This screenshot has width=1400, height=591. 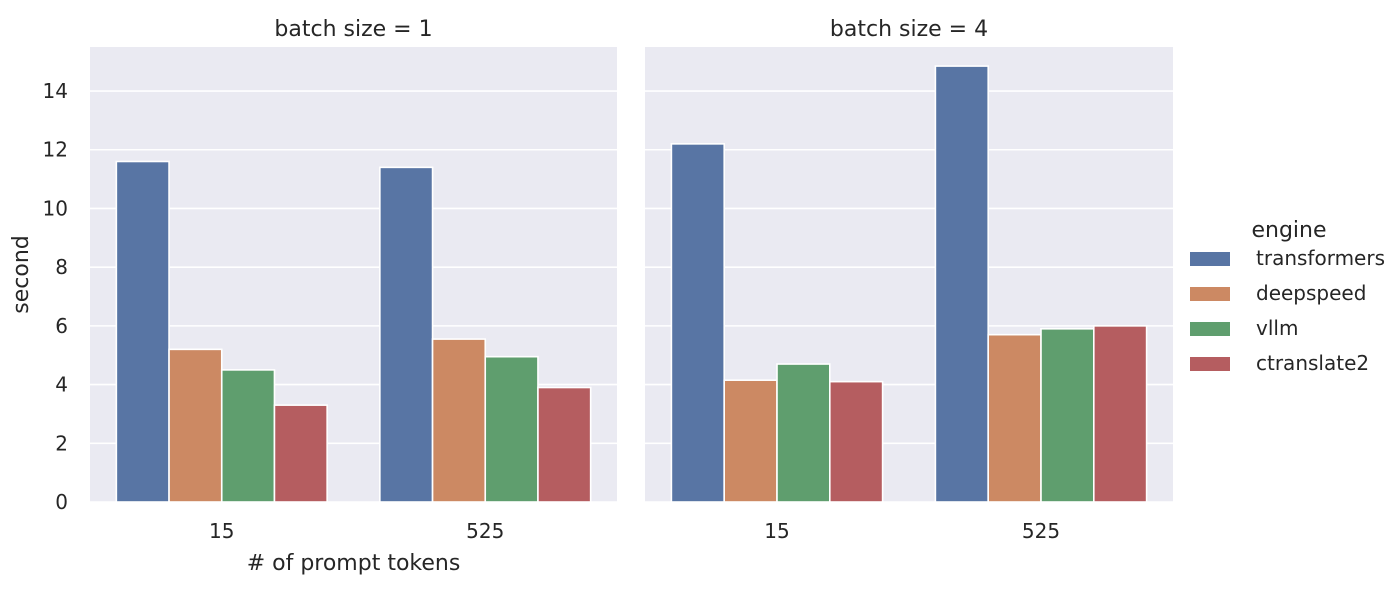 I want to click on legend-swatch-ctranslate2, so click(x=1210, y=364).